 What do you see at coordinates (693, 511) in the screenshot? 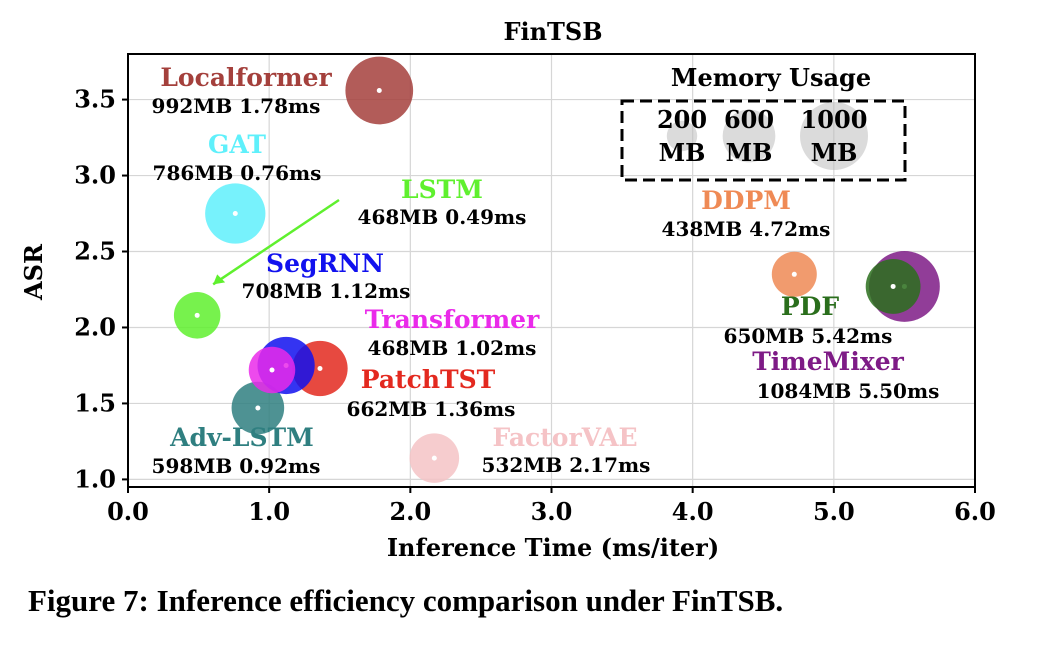
I see `x-tick-label: 4.0` at bounding box center [693, 511].